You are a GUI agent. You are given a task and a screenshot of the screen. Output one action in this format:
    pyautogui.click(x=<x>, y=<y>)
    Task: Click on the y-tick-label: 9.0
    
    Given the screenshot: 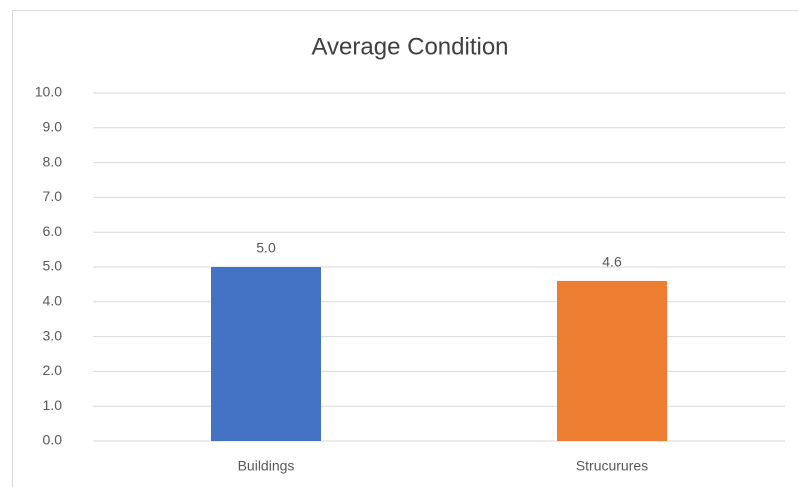 What is the action you would take?
    pyautogui.click(x=53, y=127)
    